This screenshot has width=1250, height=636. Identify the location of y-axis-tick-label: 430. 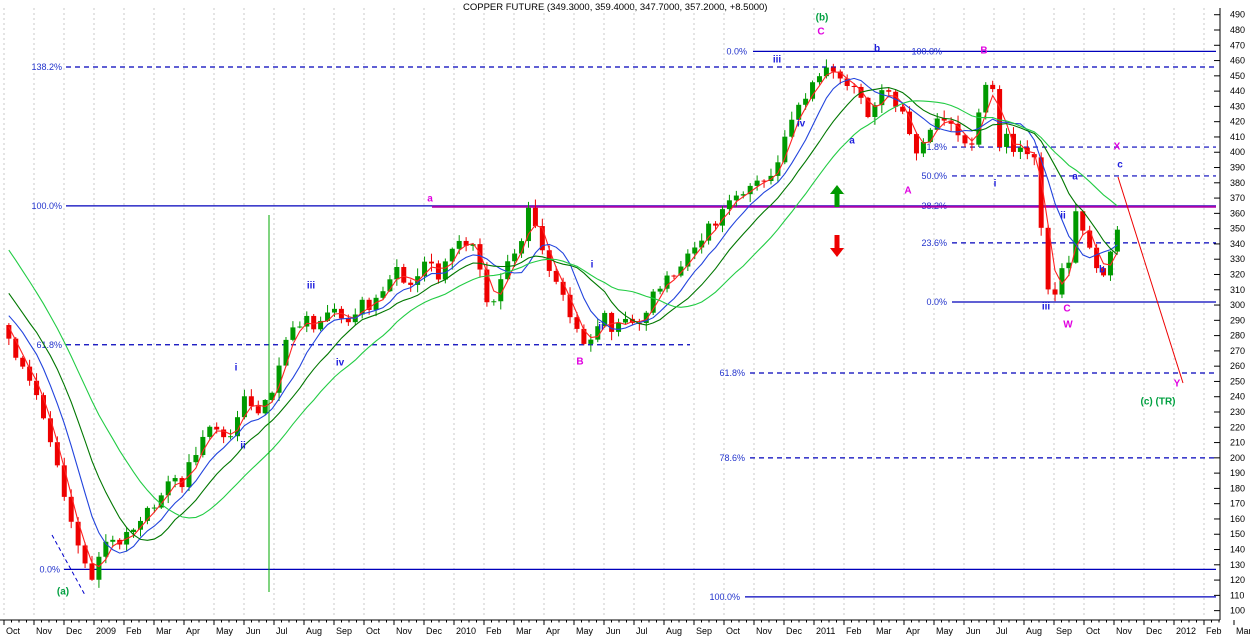
(1237, 106).